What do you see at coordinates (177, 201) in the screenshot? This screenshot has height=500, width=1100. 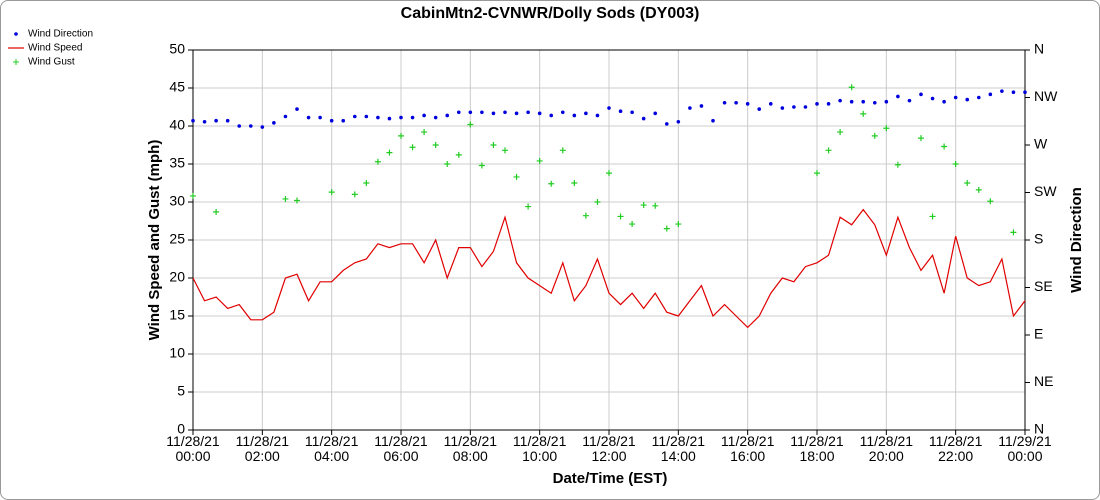 I see `y-tick-label: 30` at bounding box center [177, 201].